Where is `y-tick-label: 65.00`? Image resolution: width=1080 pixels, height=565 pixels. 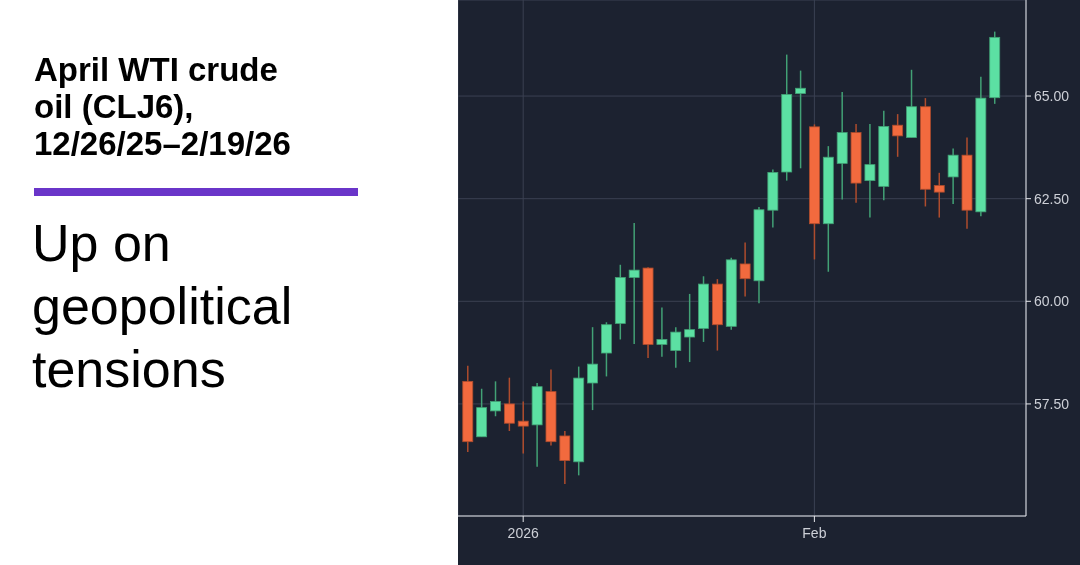
y-tick-label: 65.00 is located at coordinates (1052, 96).